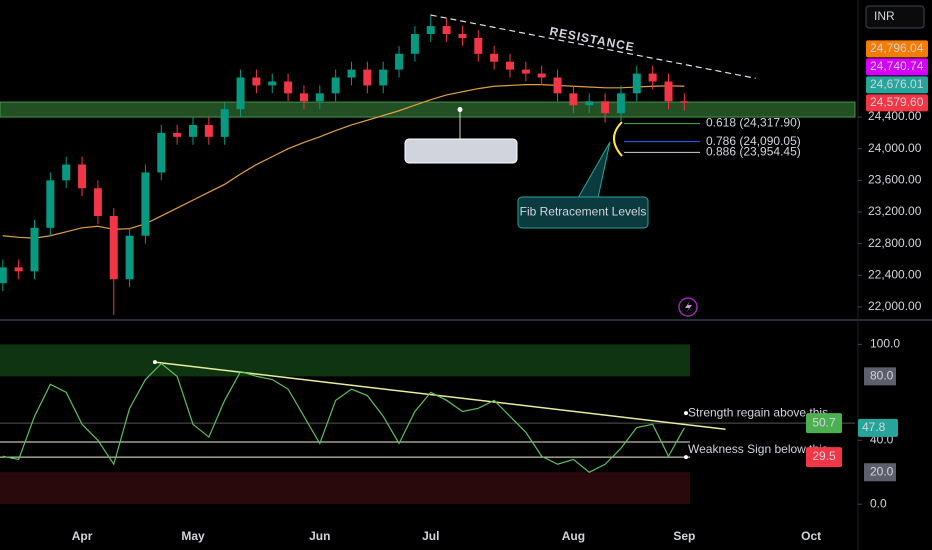  I want to click on y-tick-label: 20.0, so click(882, 471).